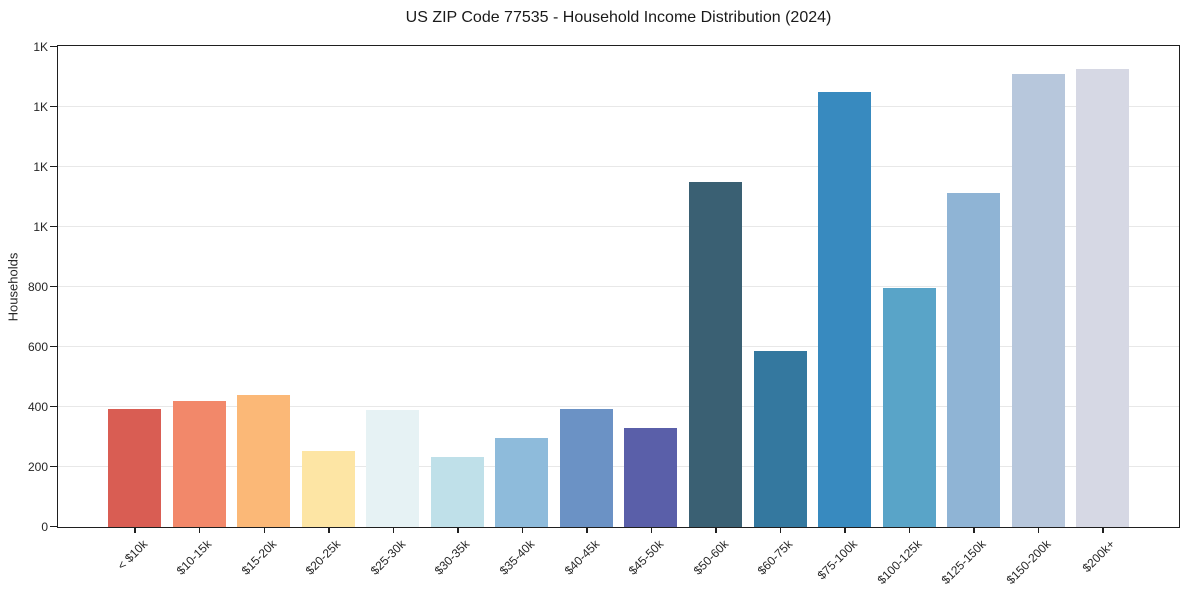 This screenshot has width=1189, height=590. Describe the element at coordinates (194, 557) in the screenshot. I see `x-tick-label: $10-15k` at that location.